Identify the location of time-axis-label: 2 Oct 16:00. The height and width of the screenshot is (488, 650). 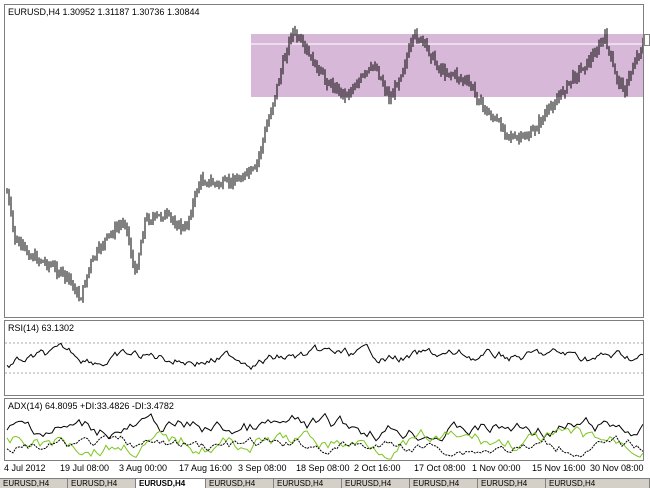
(377, 468).